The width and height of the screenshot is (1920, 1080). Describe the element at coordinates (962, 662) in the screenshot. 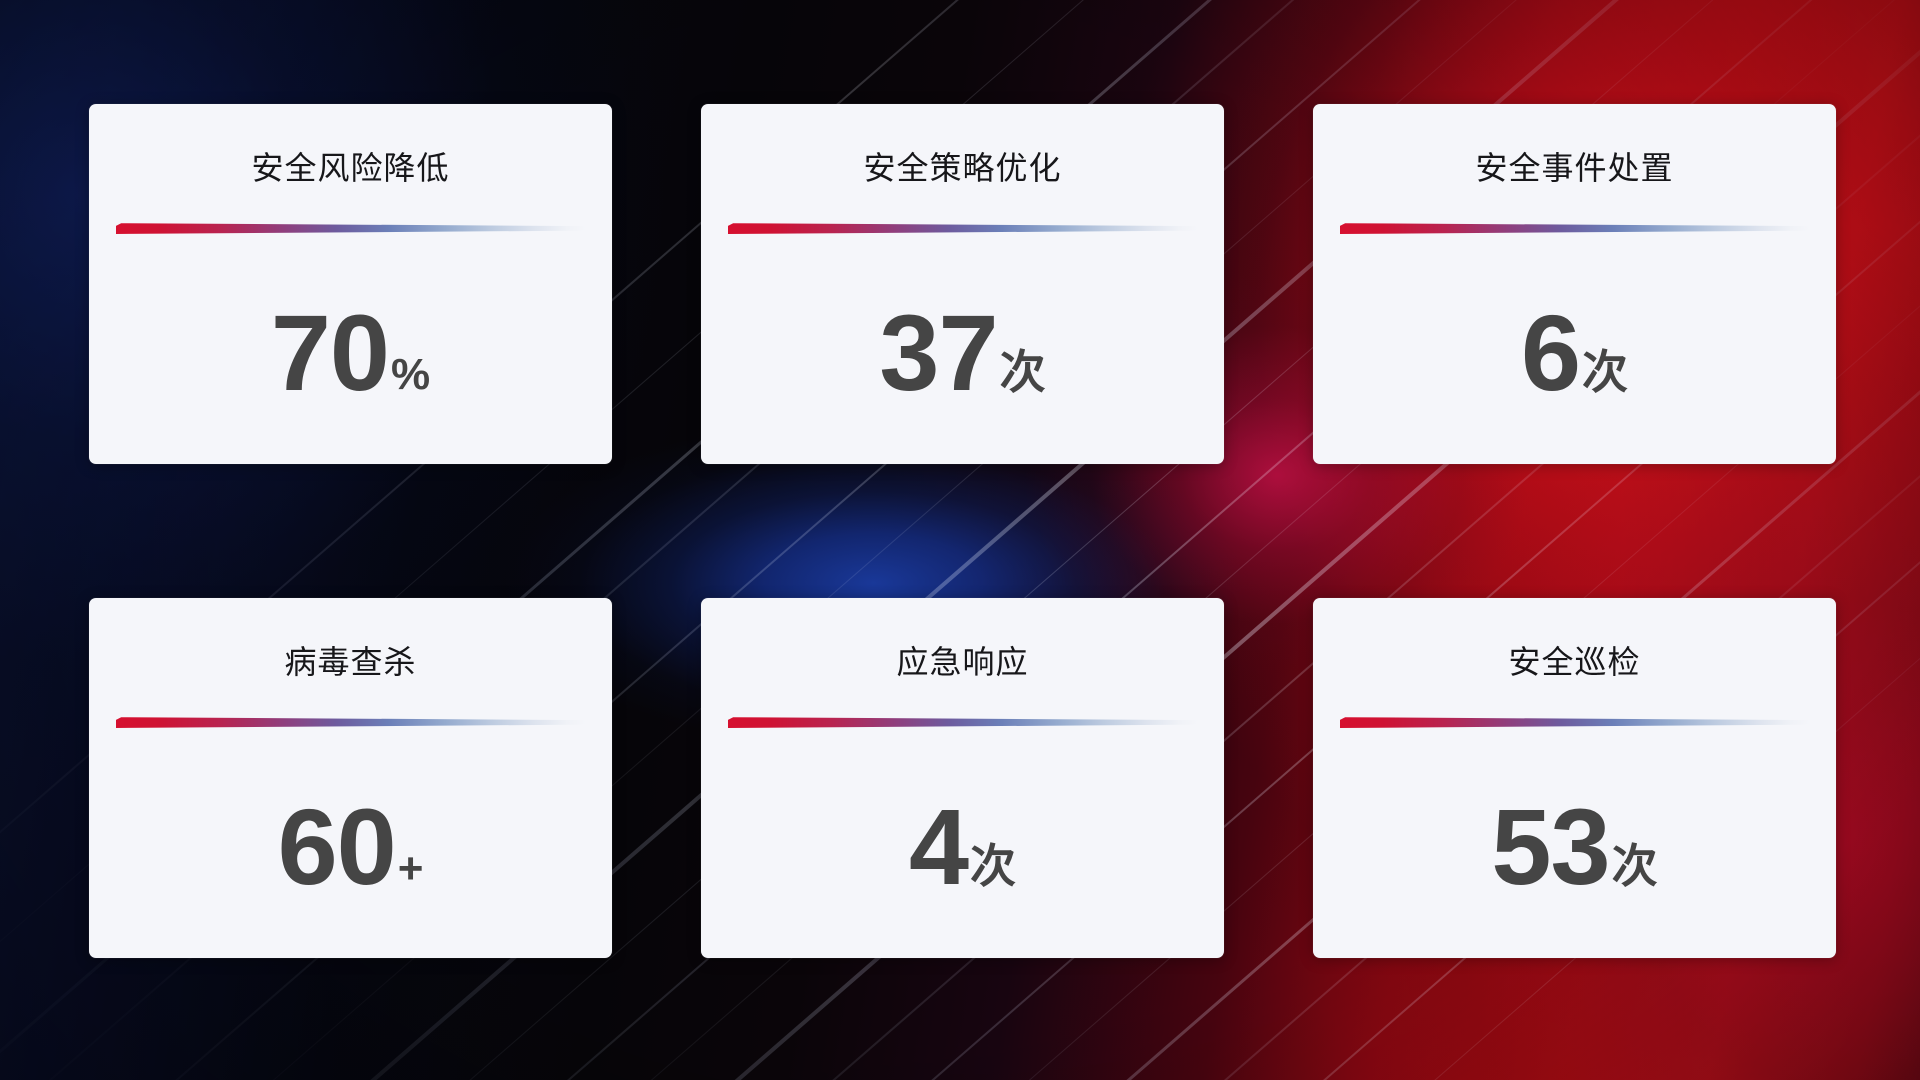

I see `metric-card-title: 应急响应` at that location.